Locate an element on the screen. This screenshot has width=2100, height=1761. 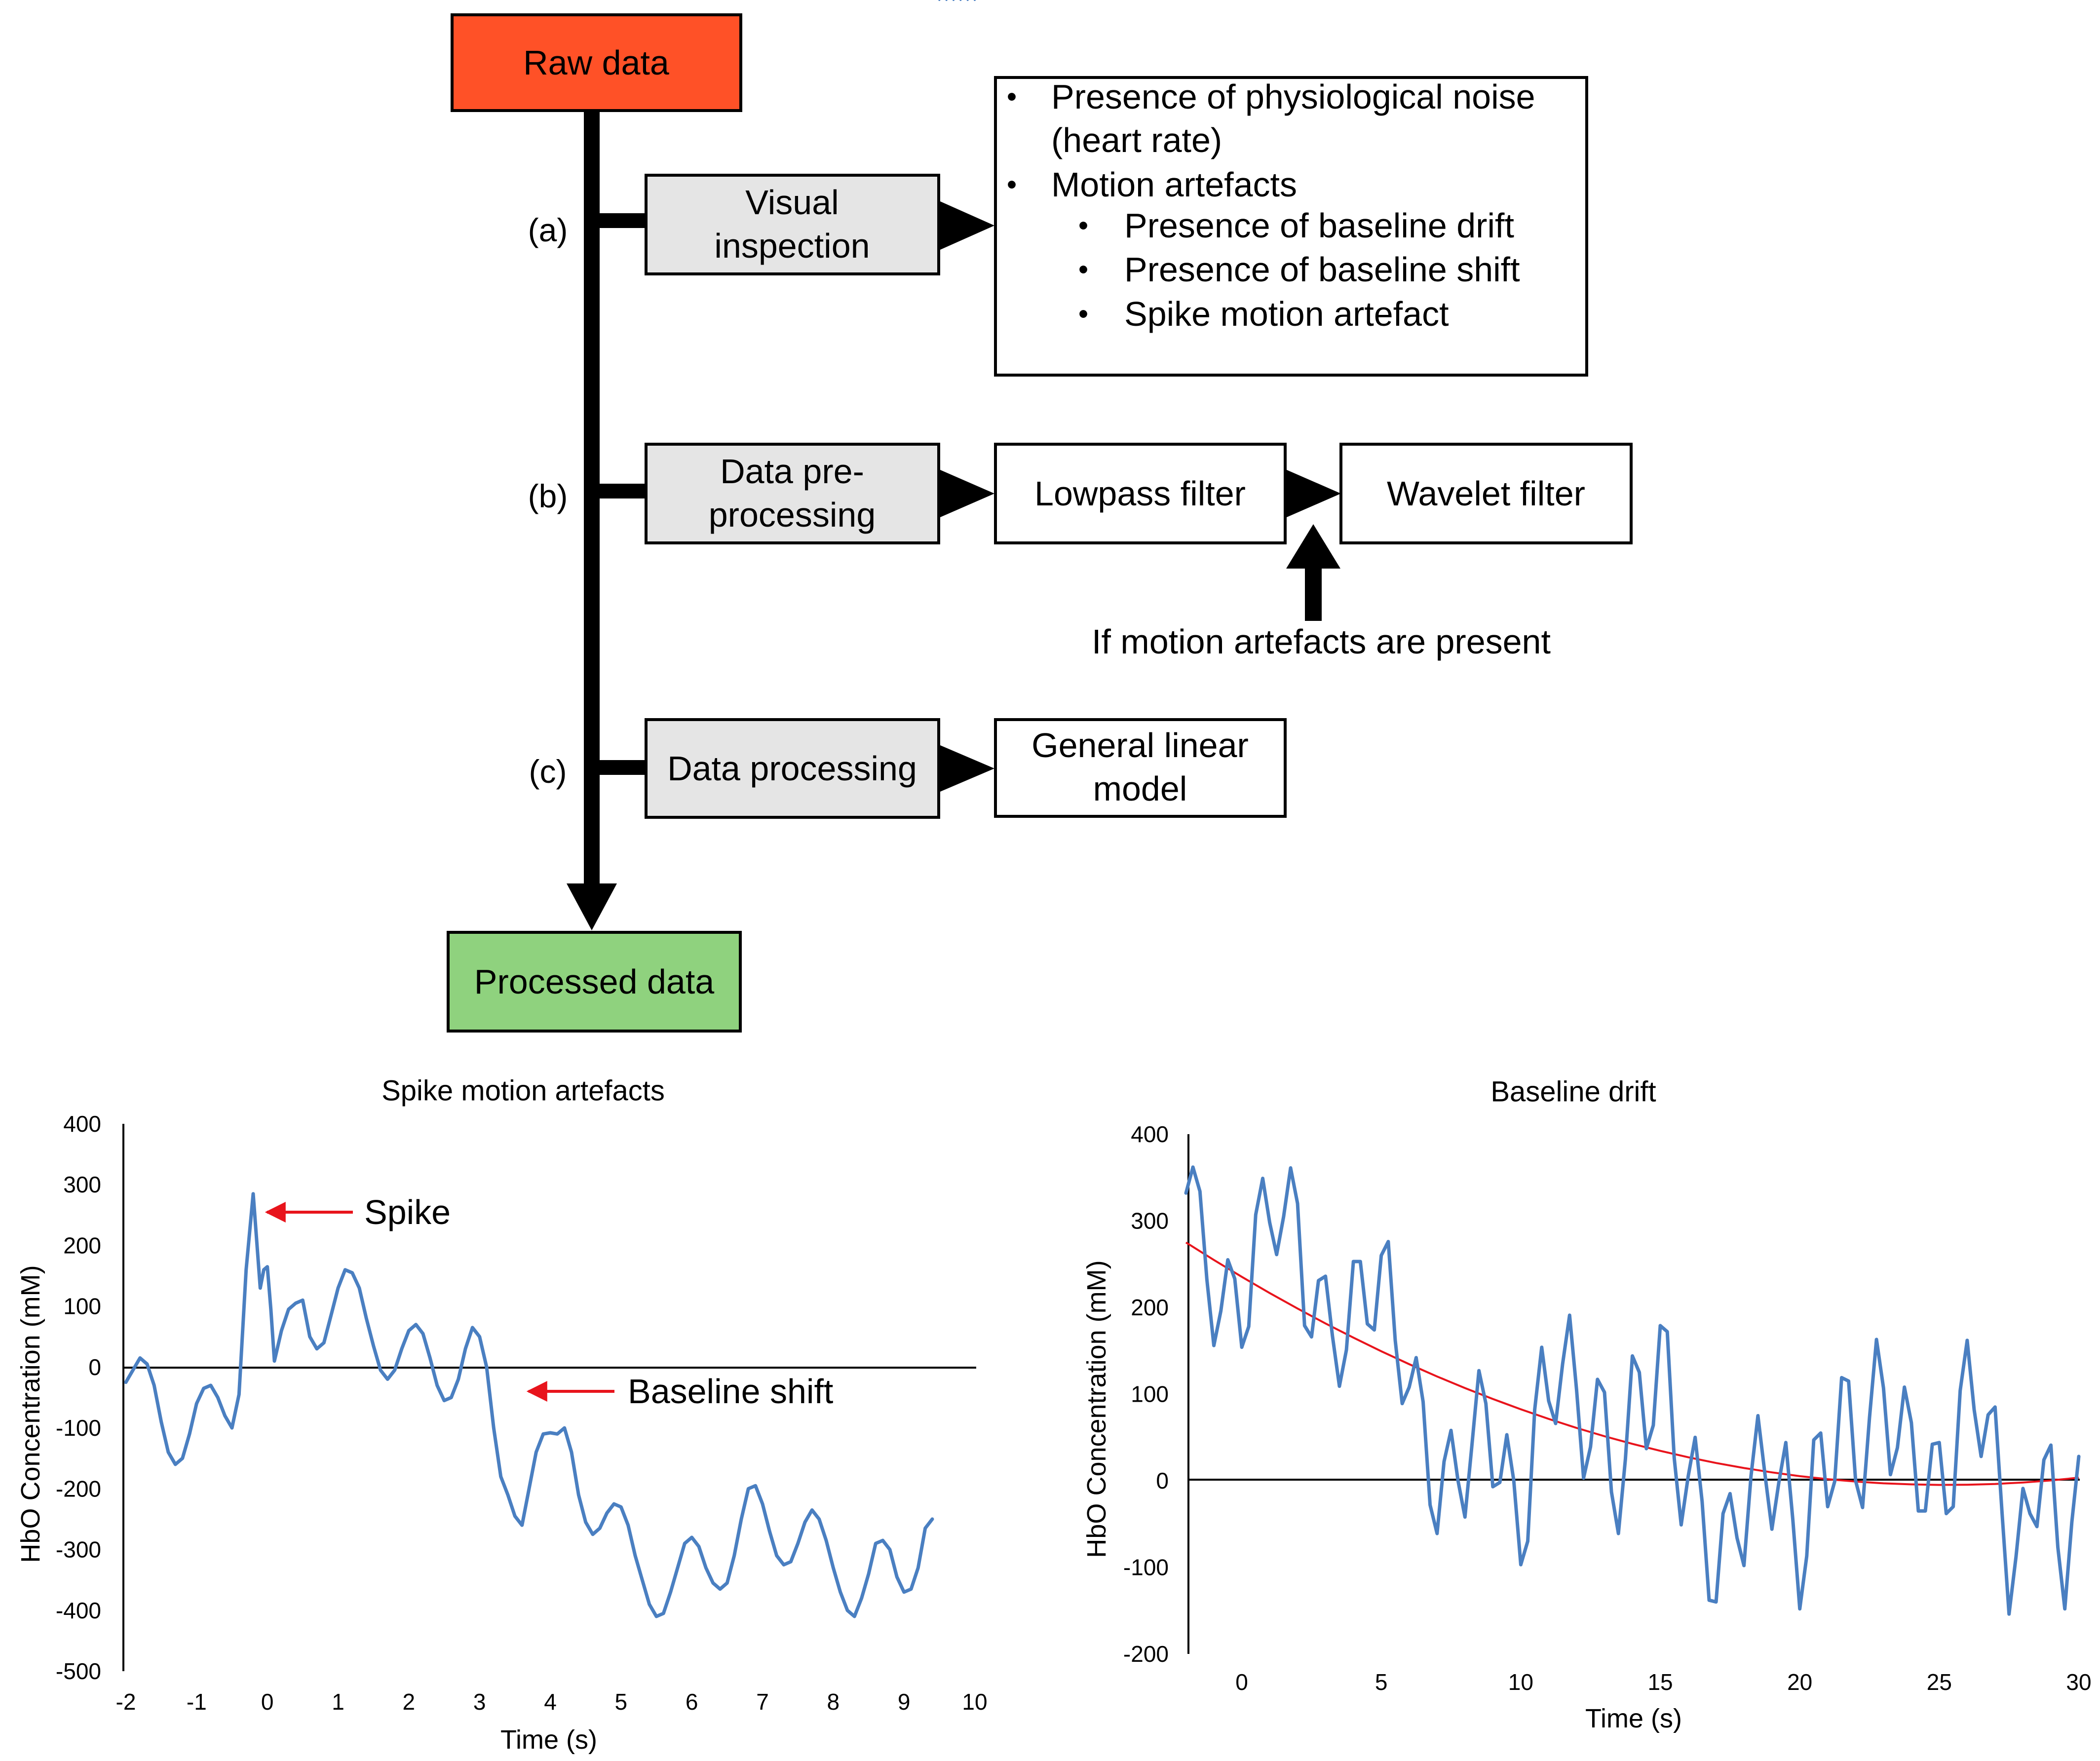
chart1-xtick-label: 7 is located at coordinates (762, 1702).